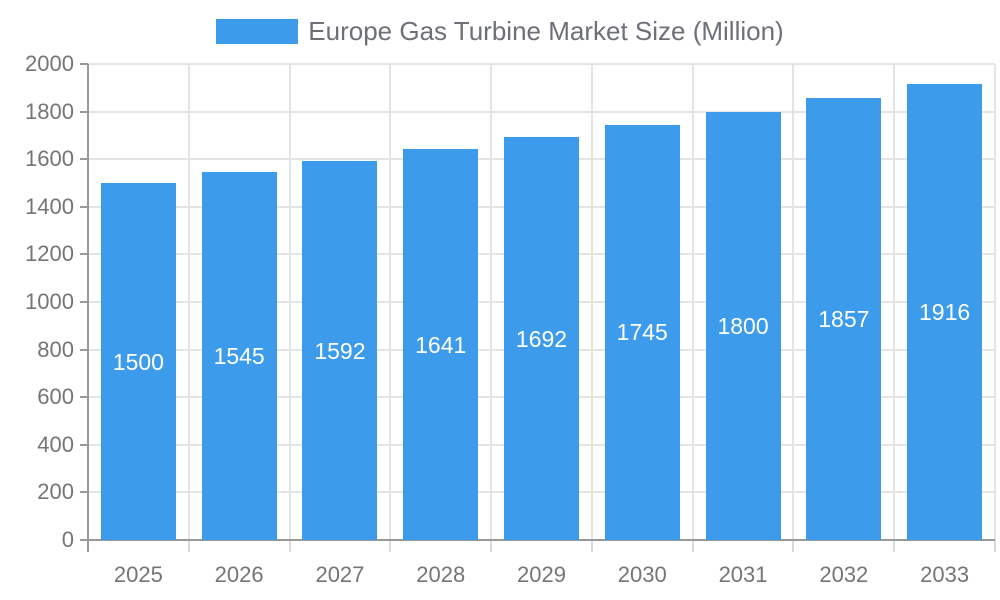  I want to click on y-tick-label: 200, so click(55, 492).